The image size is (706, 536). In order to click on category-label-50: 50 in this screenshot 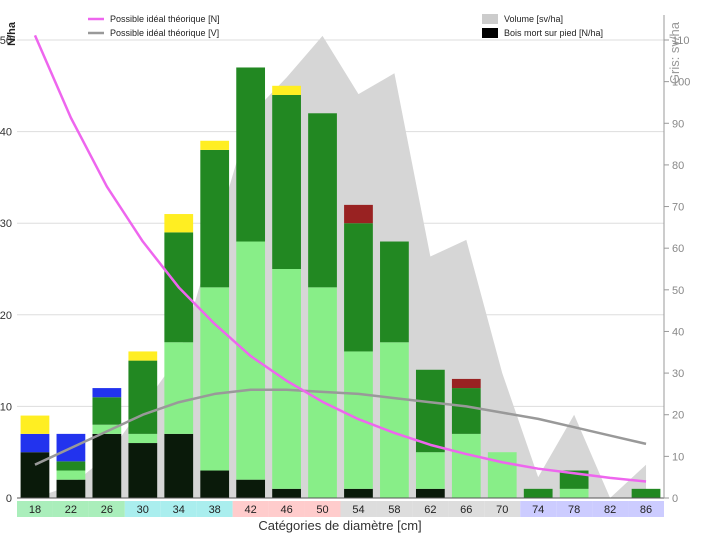, I will do `click(322, 510)`.